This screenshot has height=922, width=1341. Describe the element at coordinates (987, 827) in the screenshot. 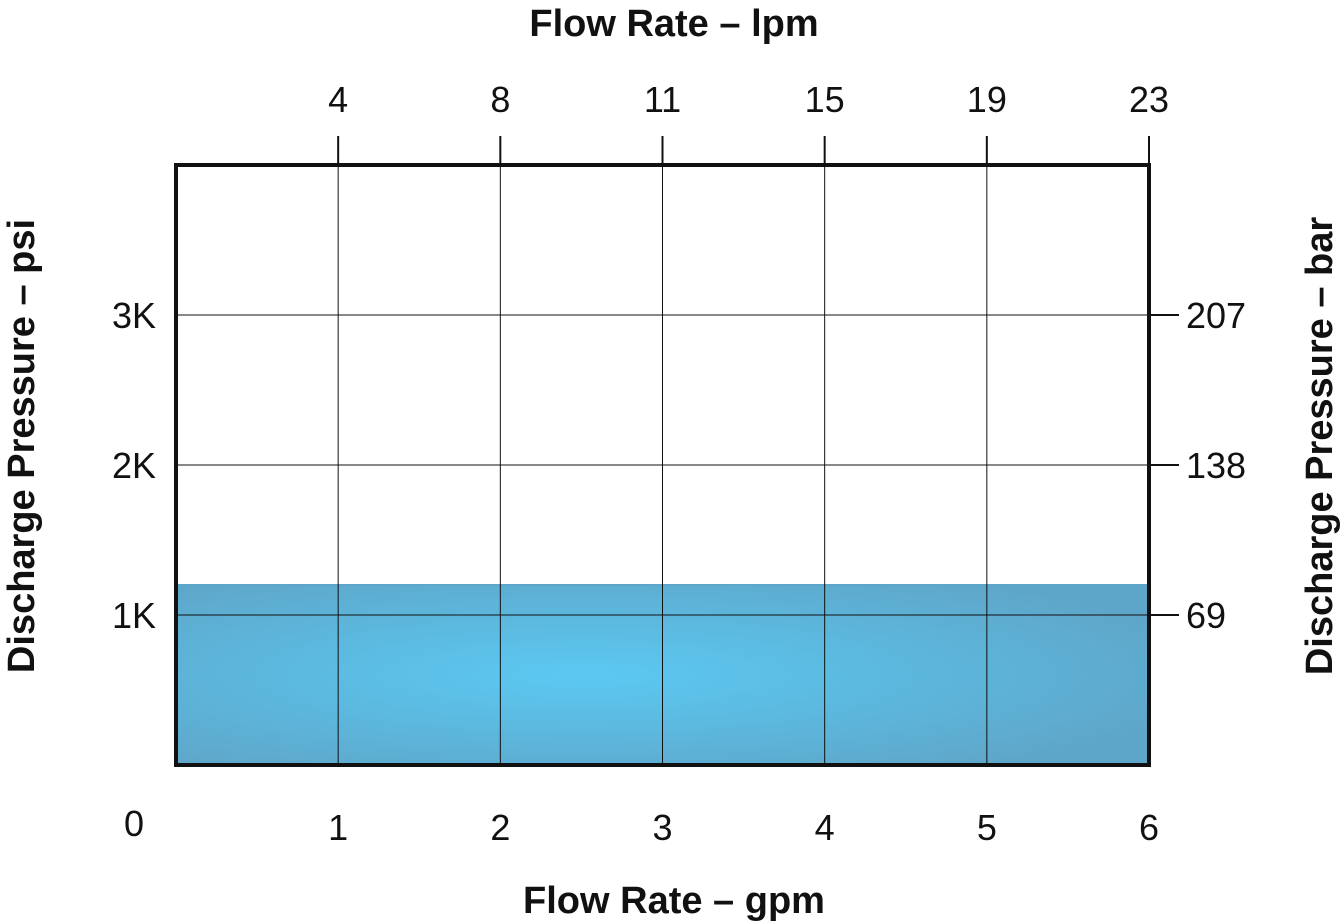

I see `gpm-tick-label: 5` at that location.